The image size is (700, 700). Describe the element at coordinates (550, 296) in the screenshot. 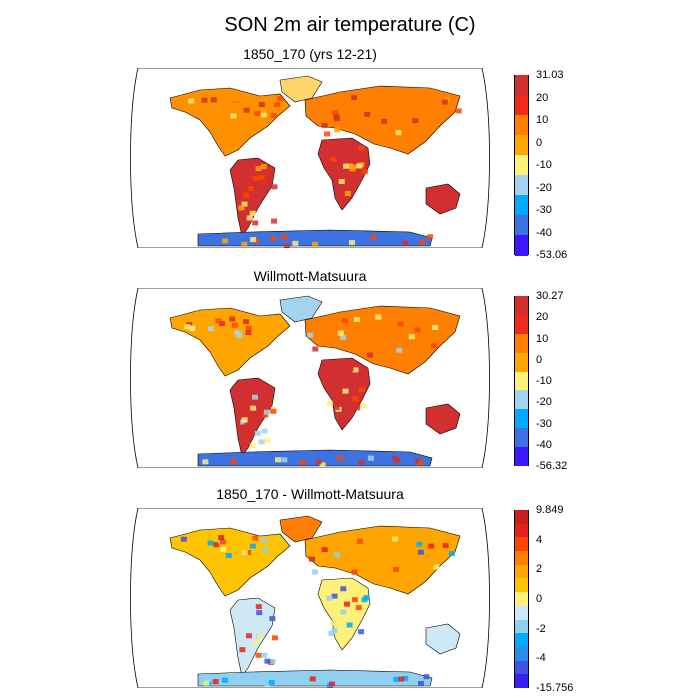

I see `colorbar-label: 30.27` at that location.